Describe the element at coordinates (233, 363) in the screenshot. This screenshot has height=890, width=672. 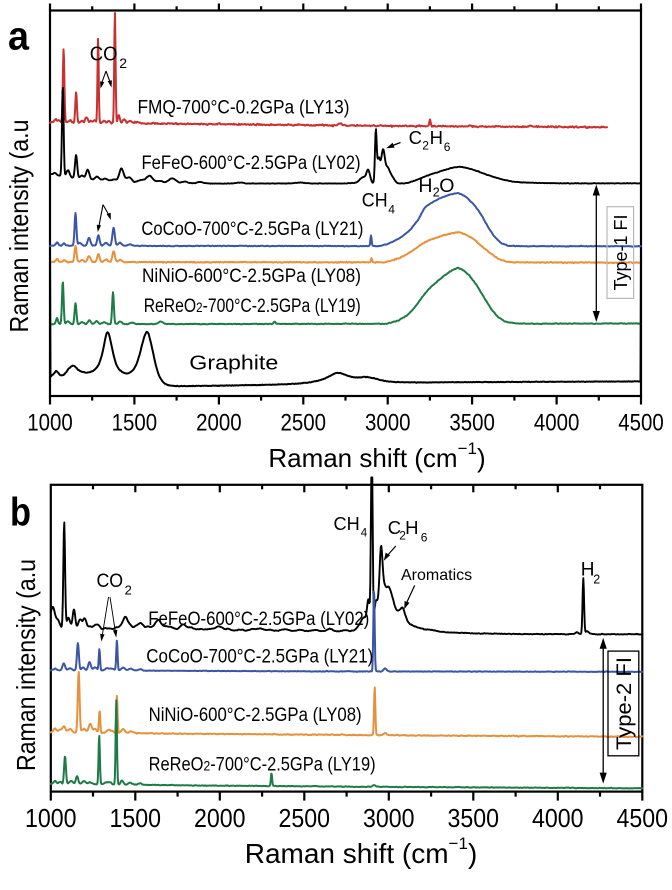
I see `svg-text: Graphite` at that location.